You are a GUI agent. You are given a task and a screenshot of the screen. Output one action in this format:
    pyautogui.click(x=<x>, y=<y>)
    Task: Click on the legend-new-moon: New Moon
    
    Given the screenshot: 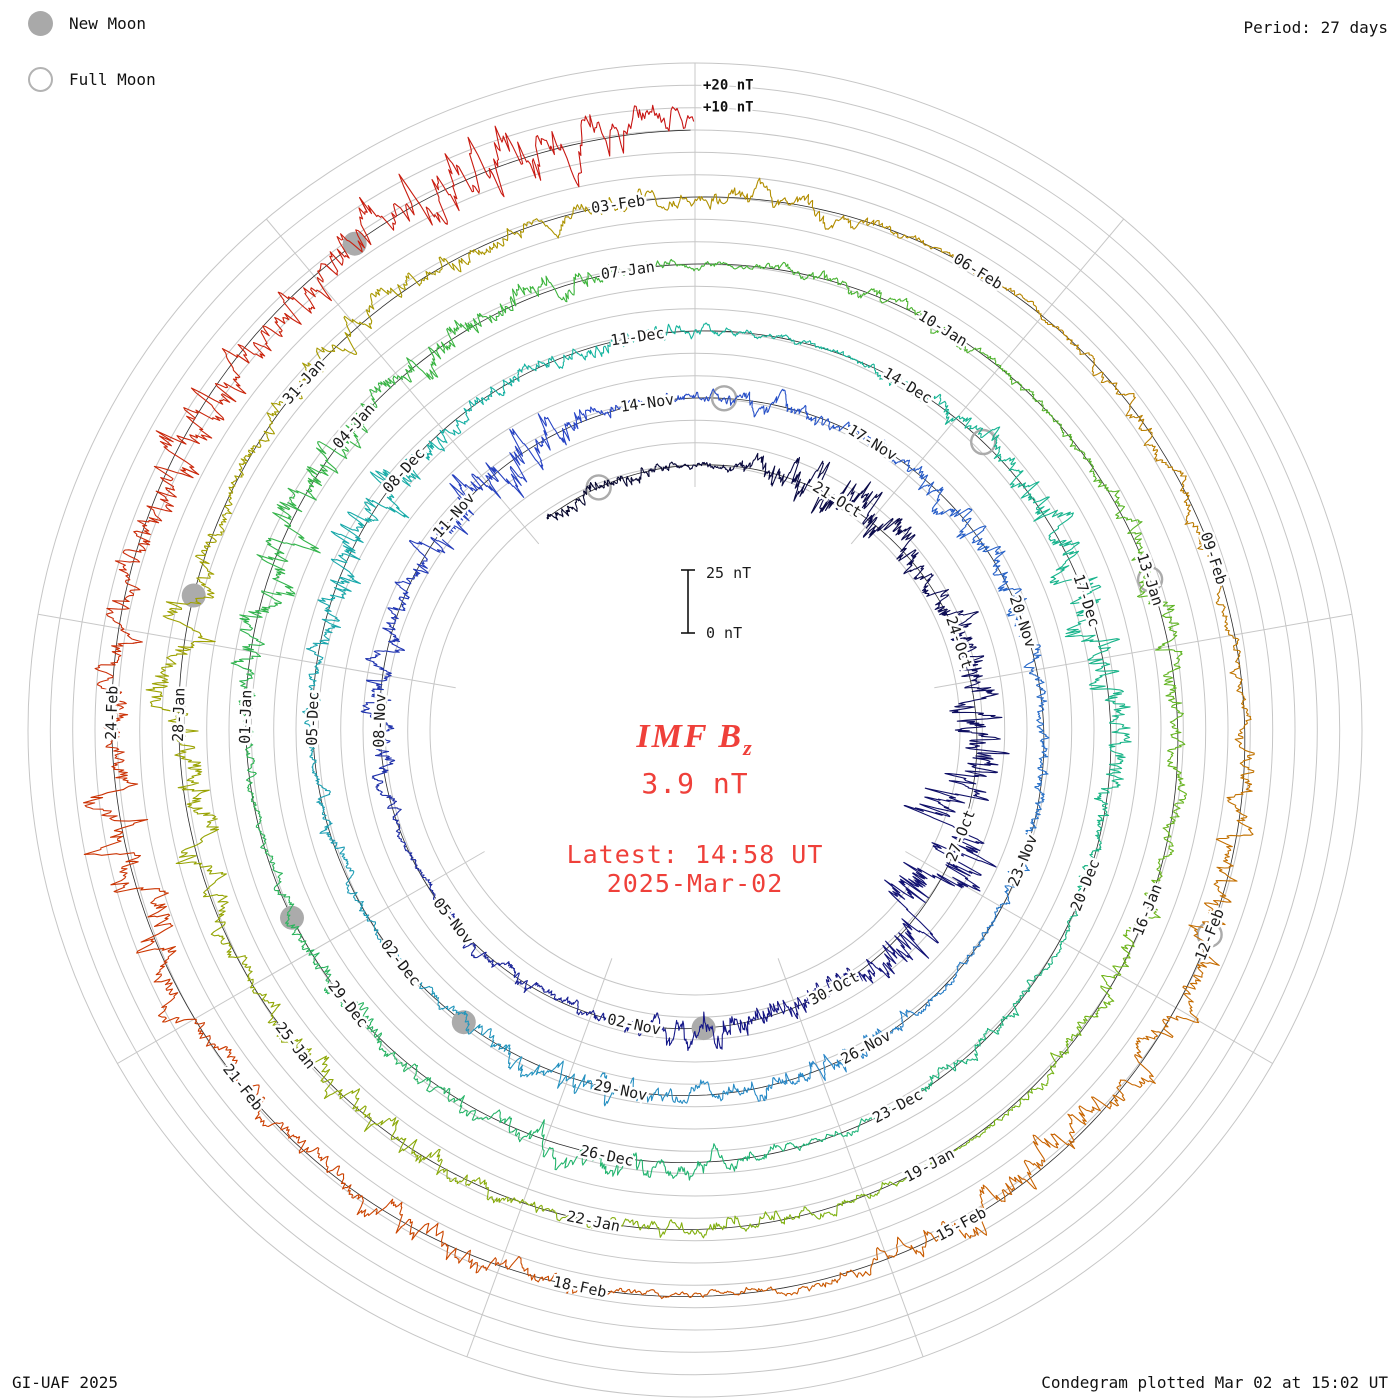 What is the action you would take?
    pyautogui.click(x=92, y=23)
    